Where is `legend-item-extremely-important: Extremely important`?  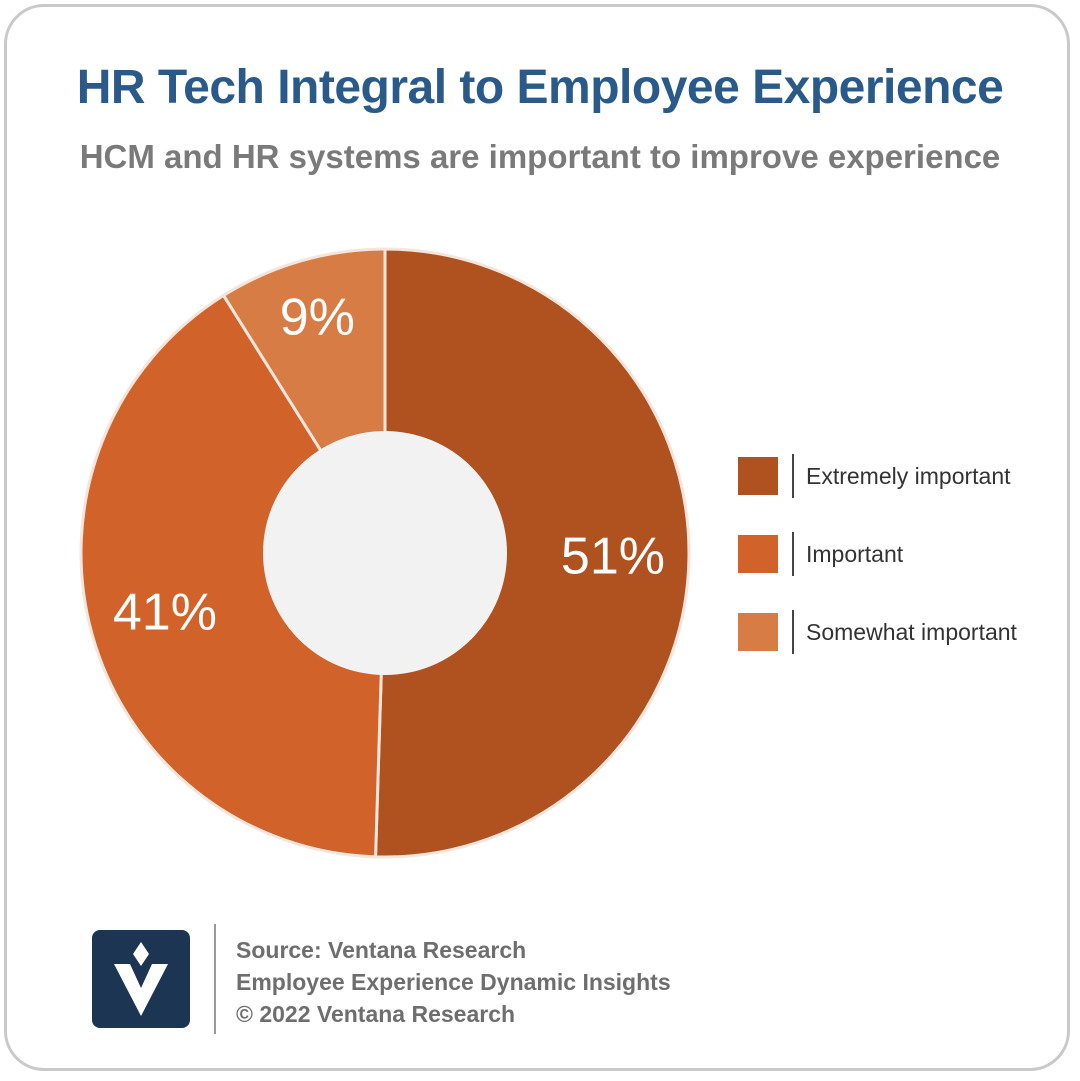 legend-item-extremely-important: Extremely important is located at coordinates (877, 476).